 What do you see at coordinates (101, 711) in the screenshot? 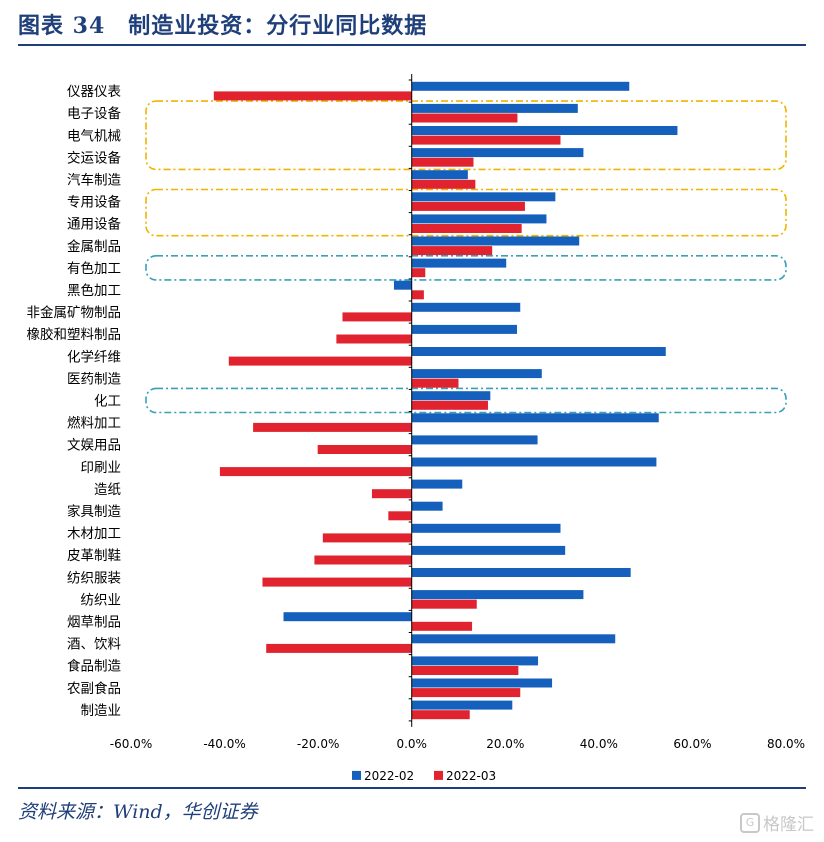
I see `category-label: 制造业` at bounding box center [101, 711].